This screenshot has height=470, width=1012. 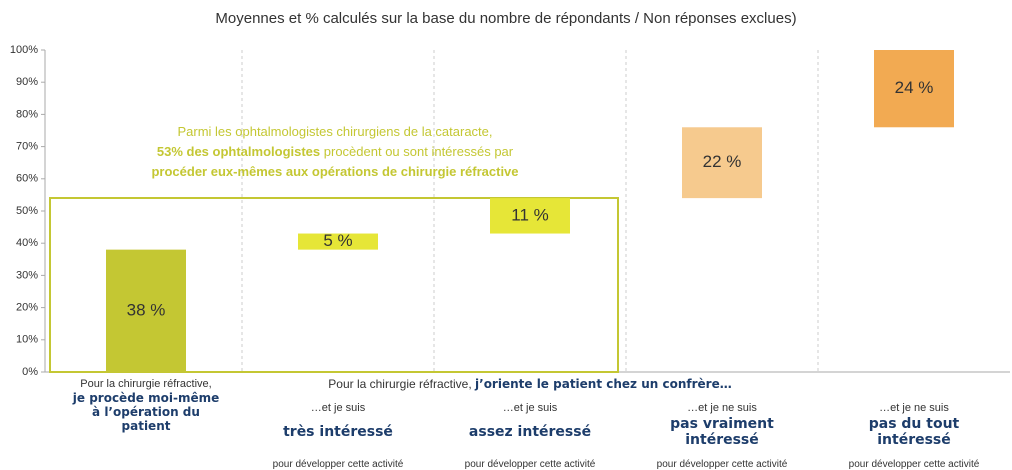 What do you see at coordinates (27, 211) in the screenshot?
I see `y-tick-label: 50%` at bounding box center [27, 211].